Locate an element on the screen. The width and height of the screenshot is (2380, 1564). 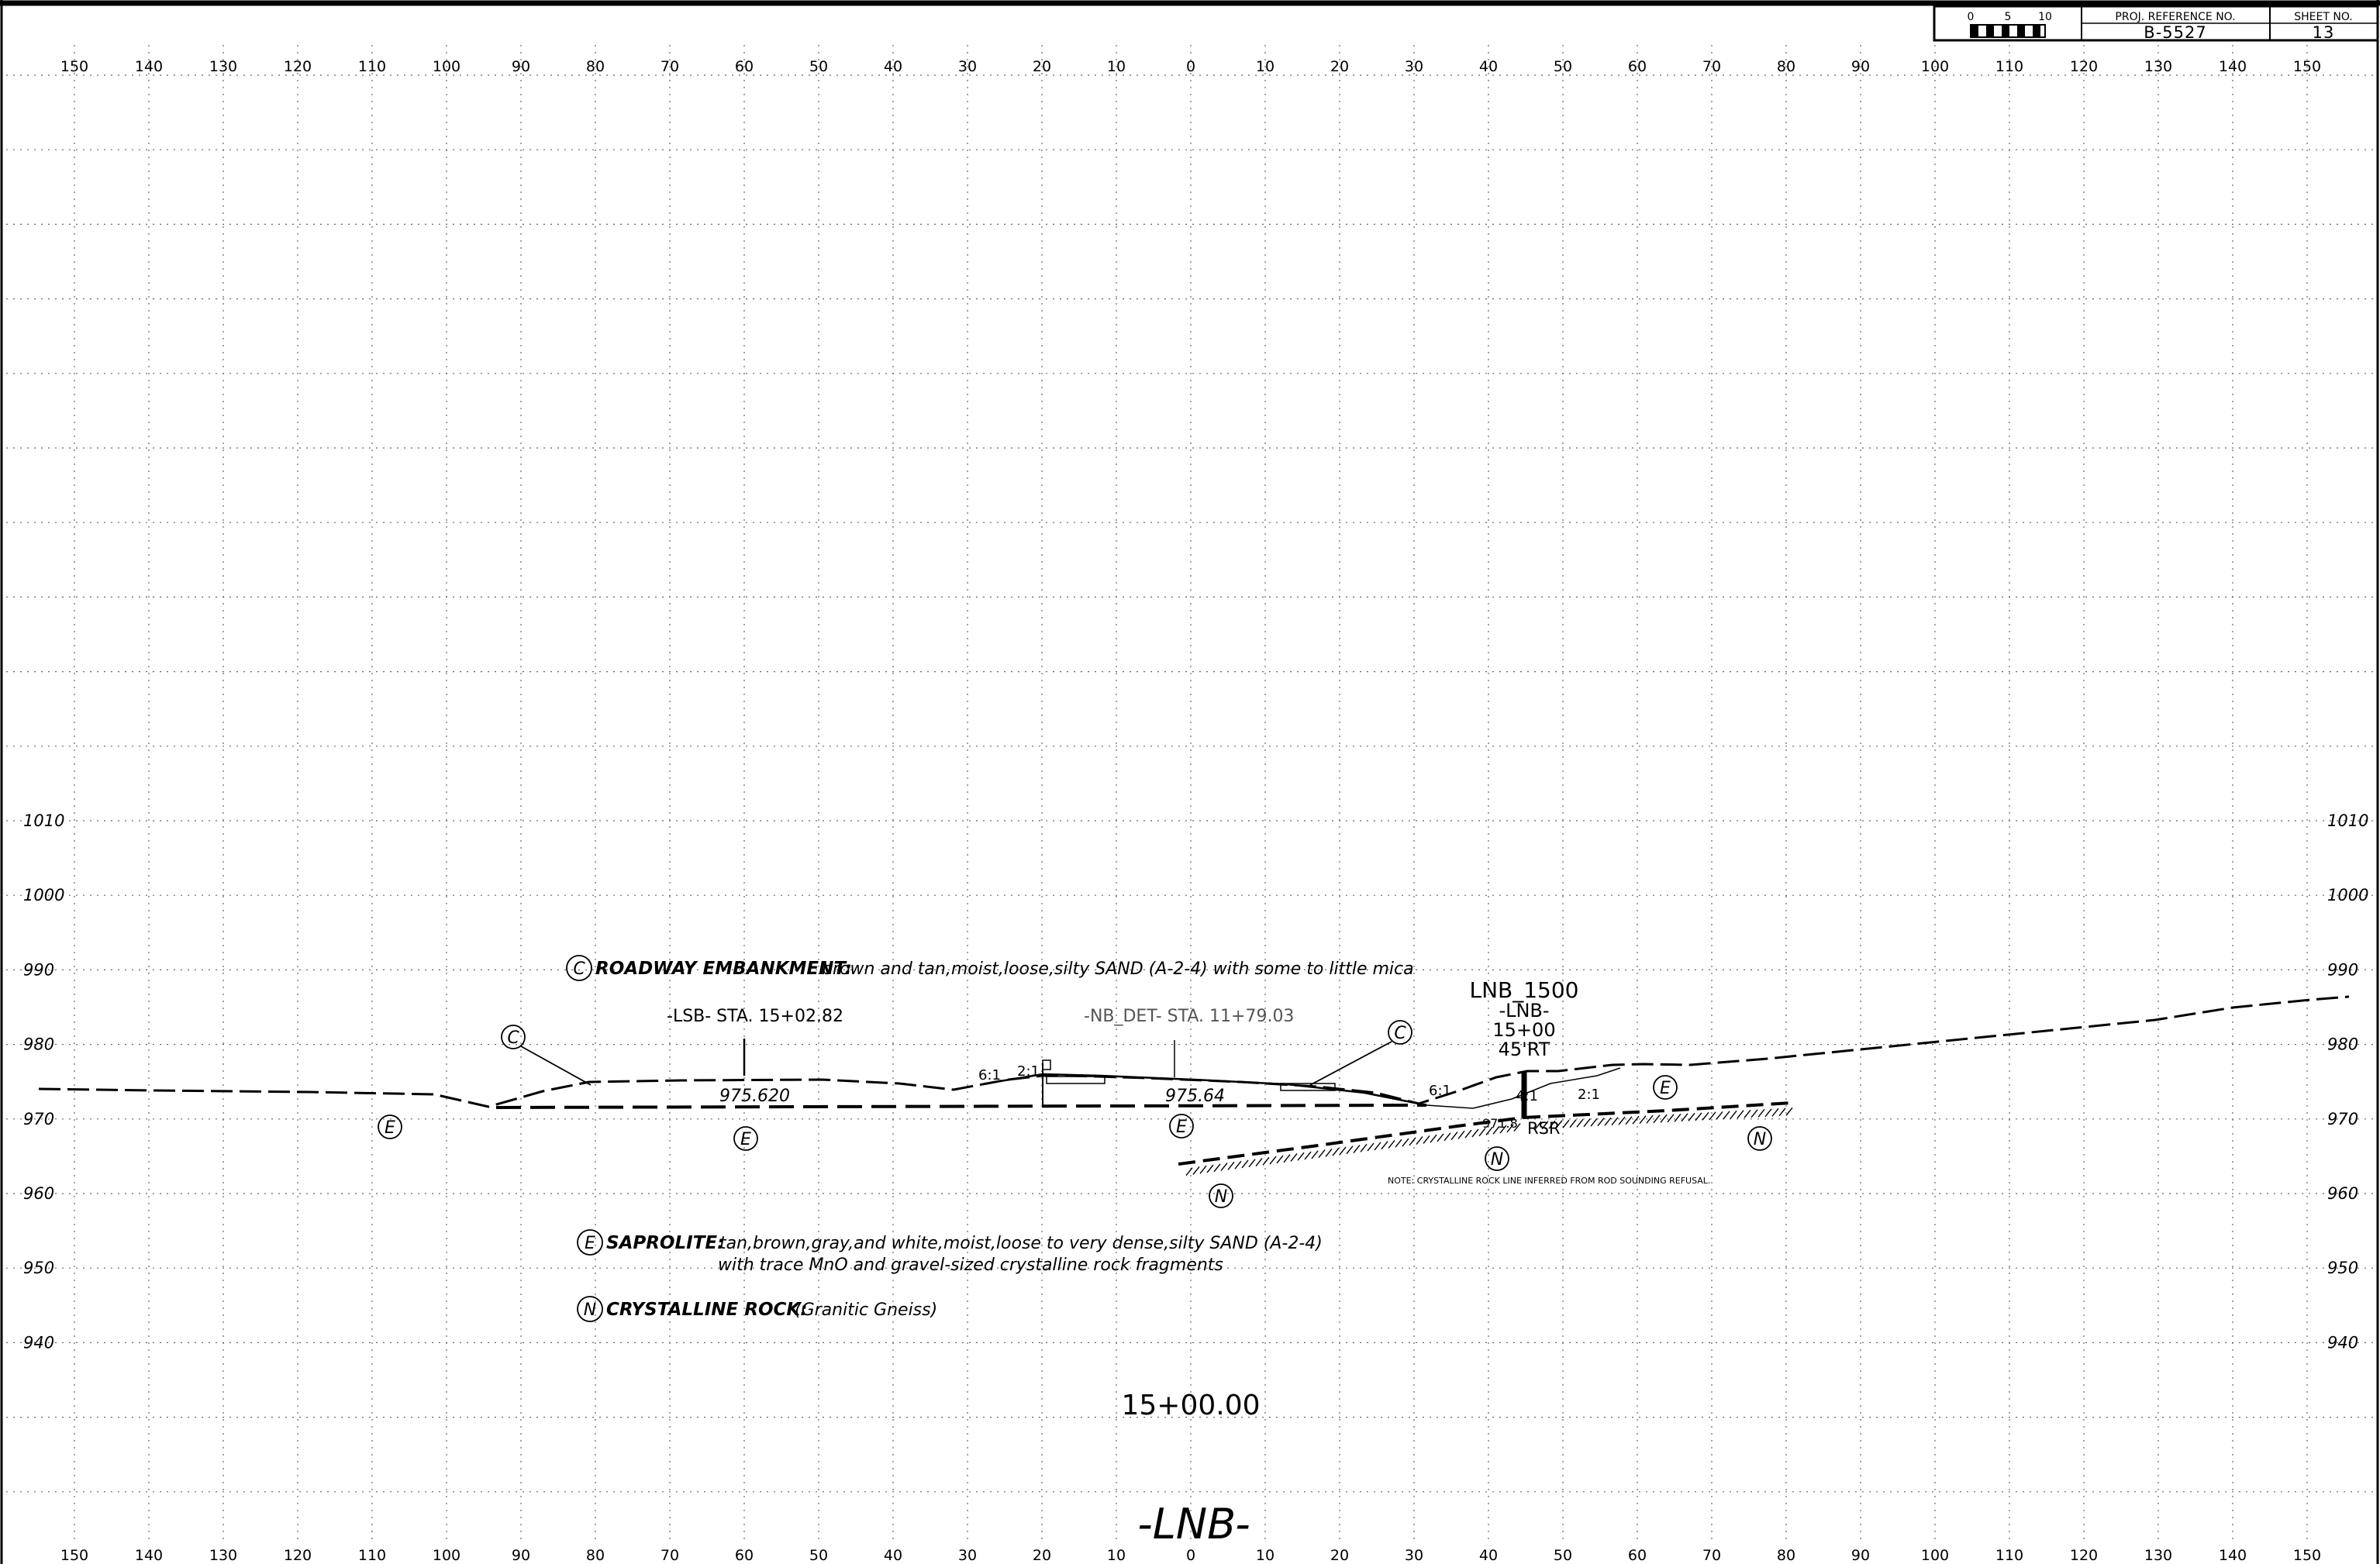
legend-letter-e: E is located at coordinates (590, 1243).